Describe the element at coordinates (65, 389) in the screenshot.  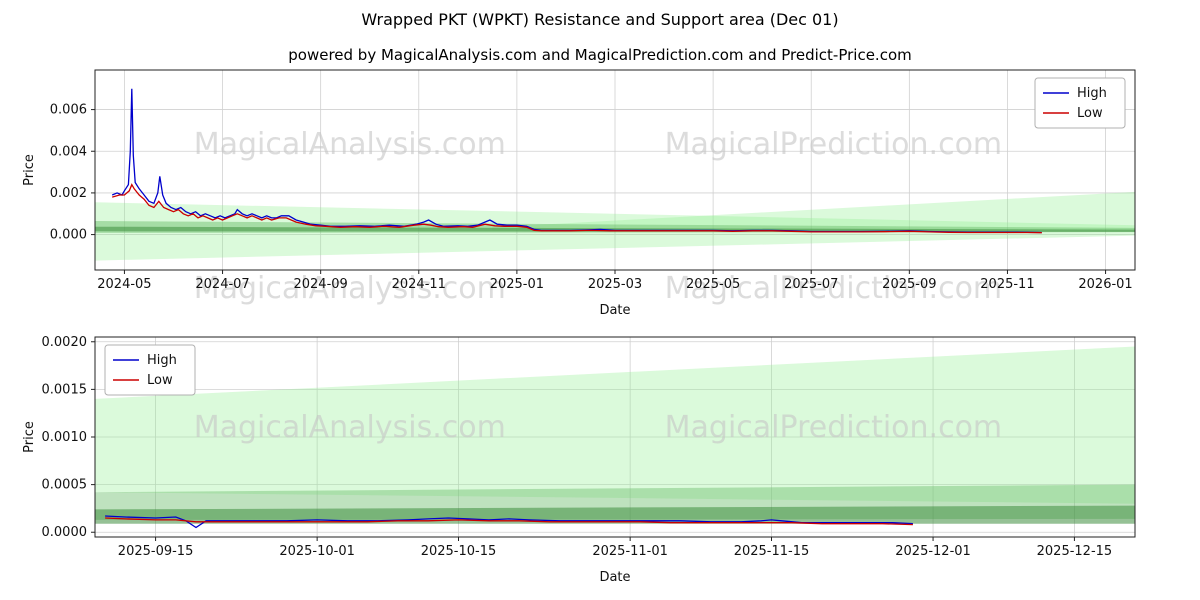
I see `y-tick-label: 0.0015` at that location.